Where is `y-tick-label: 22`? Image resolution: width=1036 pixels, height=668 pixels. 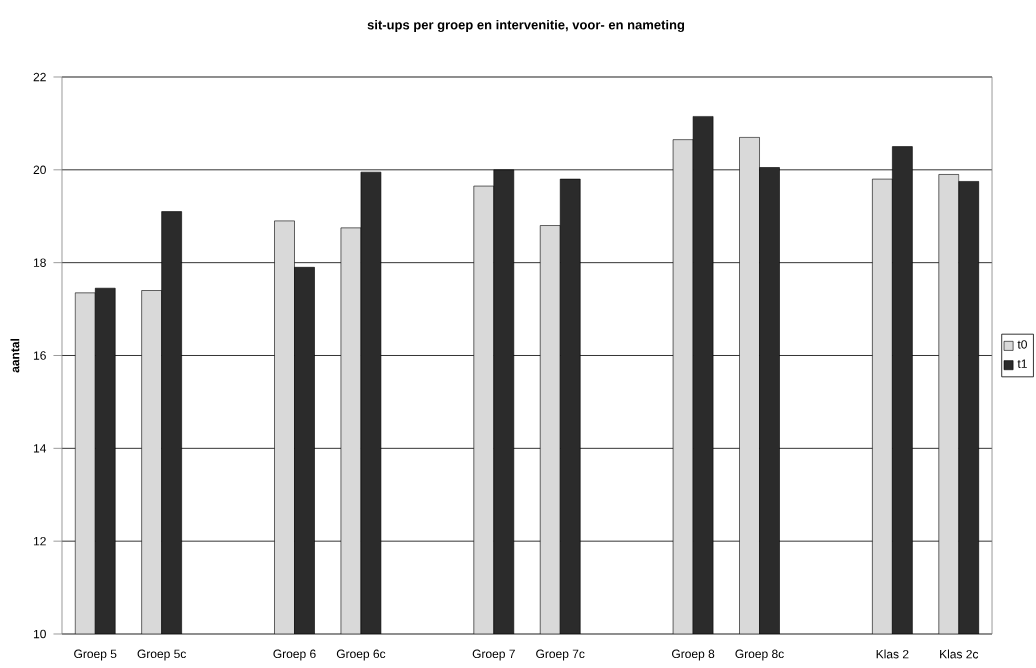
y-tick-label: 22 is located at coordinates (39, 77).